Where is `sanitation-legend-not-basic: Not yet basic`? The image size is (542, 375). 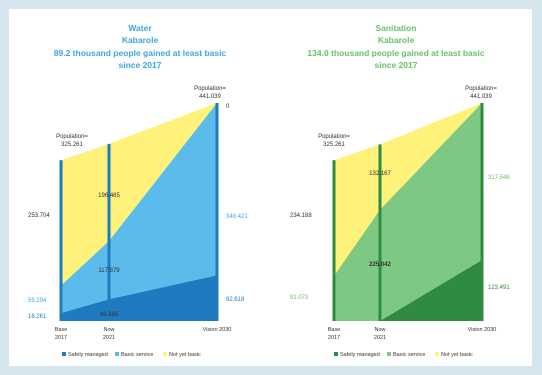 sanitation-legend-not-basic: Not yet basic is located at coordinates (457, 355).